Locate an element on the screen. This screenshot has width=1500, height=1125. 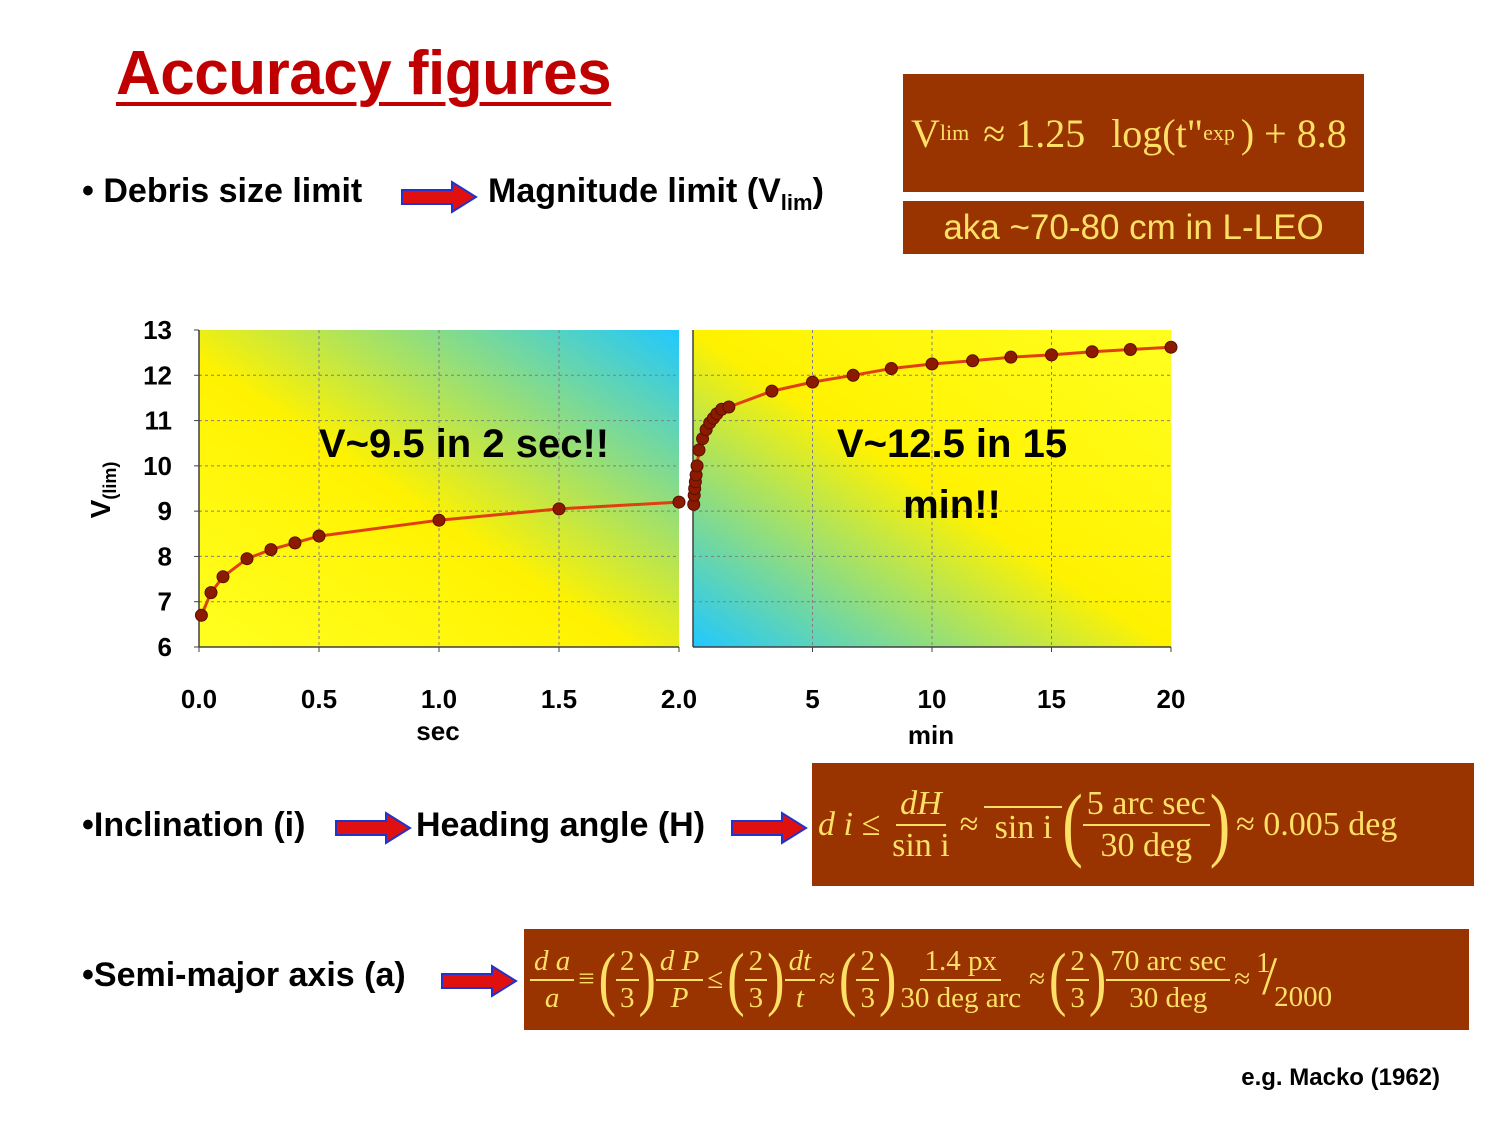
vlim-log: log(t" is located at coordinates (1157, 133).